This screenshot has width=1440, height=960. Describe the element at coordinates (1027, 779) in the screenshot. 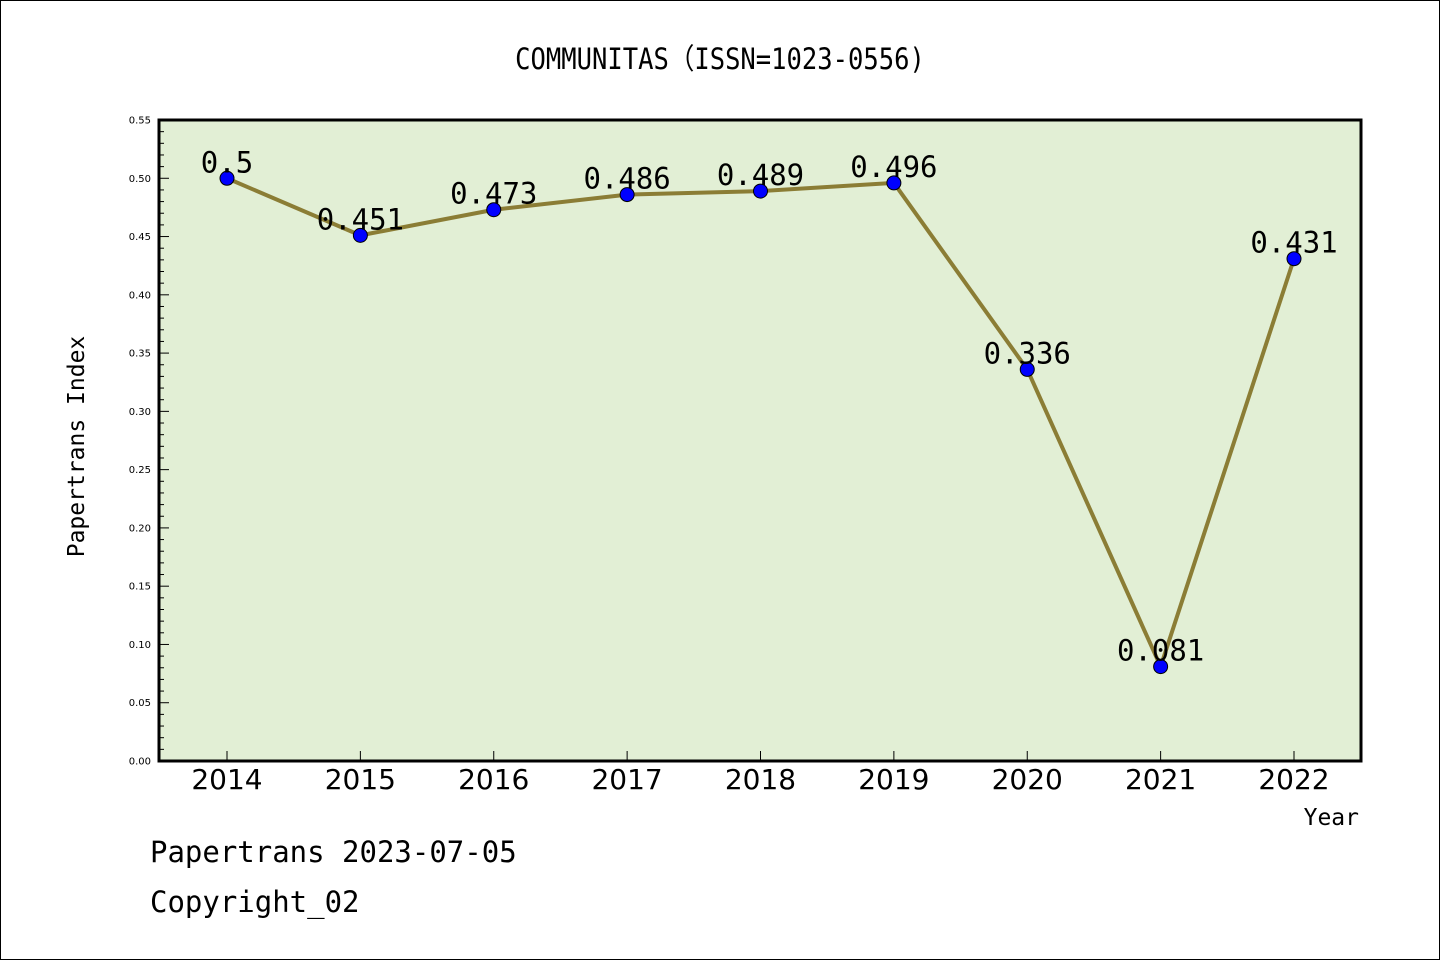

I see `x-tick-label: 2020` at that location.